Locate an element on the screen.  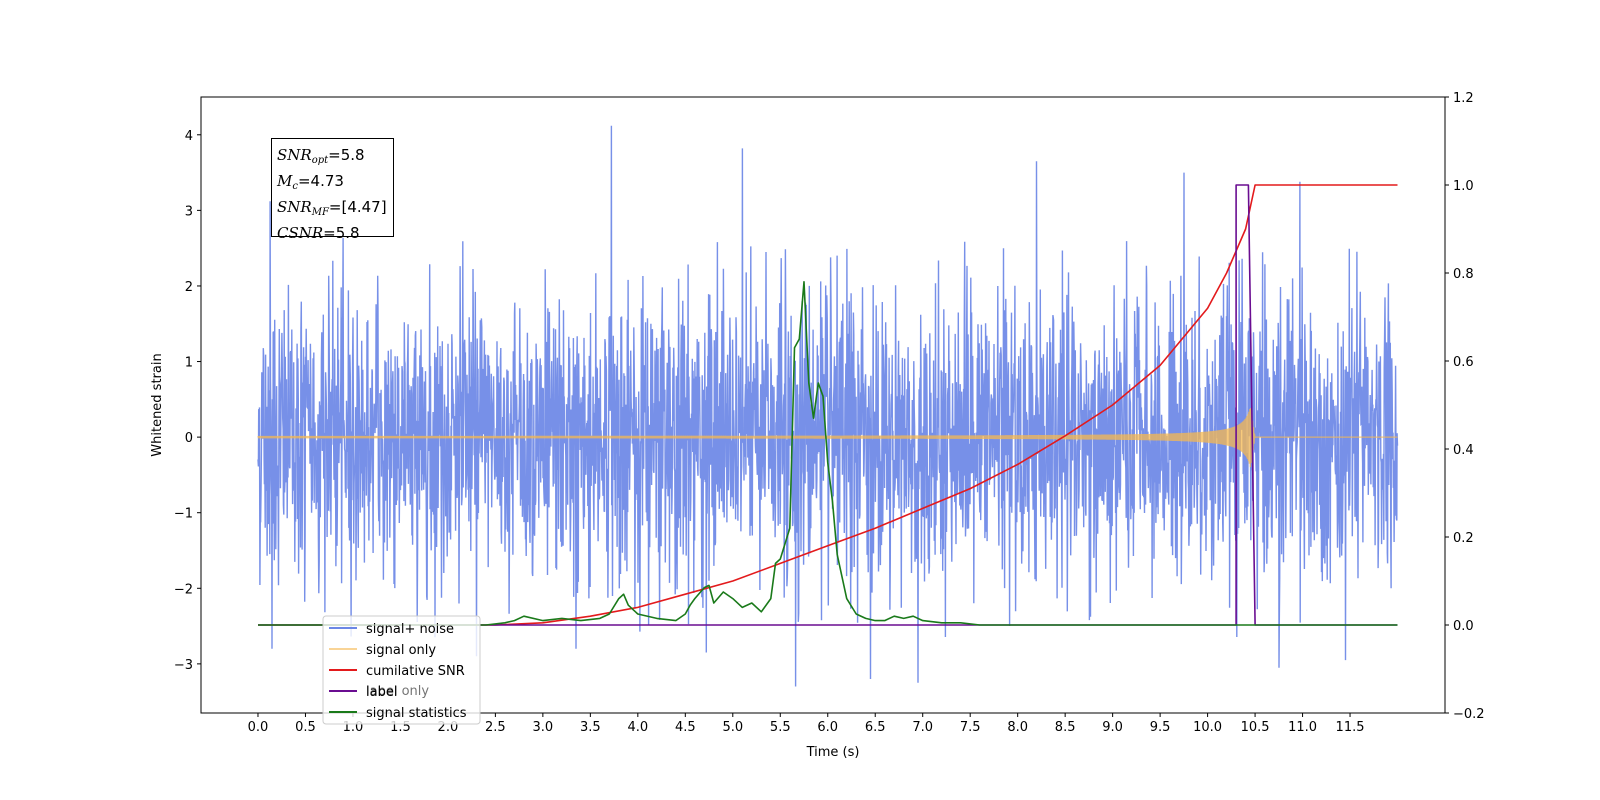
legend-entry: label is located at coordinates (381, 692).